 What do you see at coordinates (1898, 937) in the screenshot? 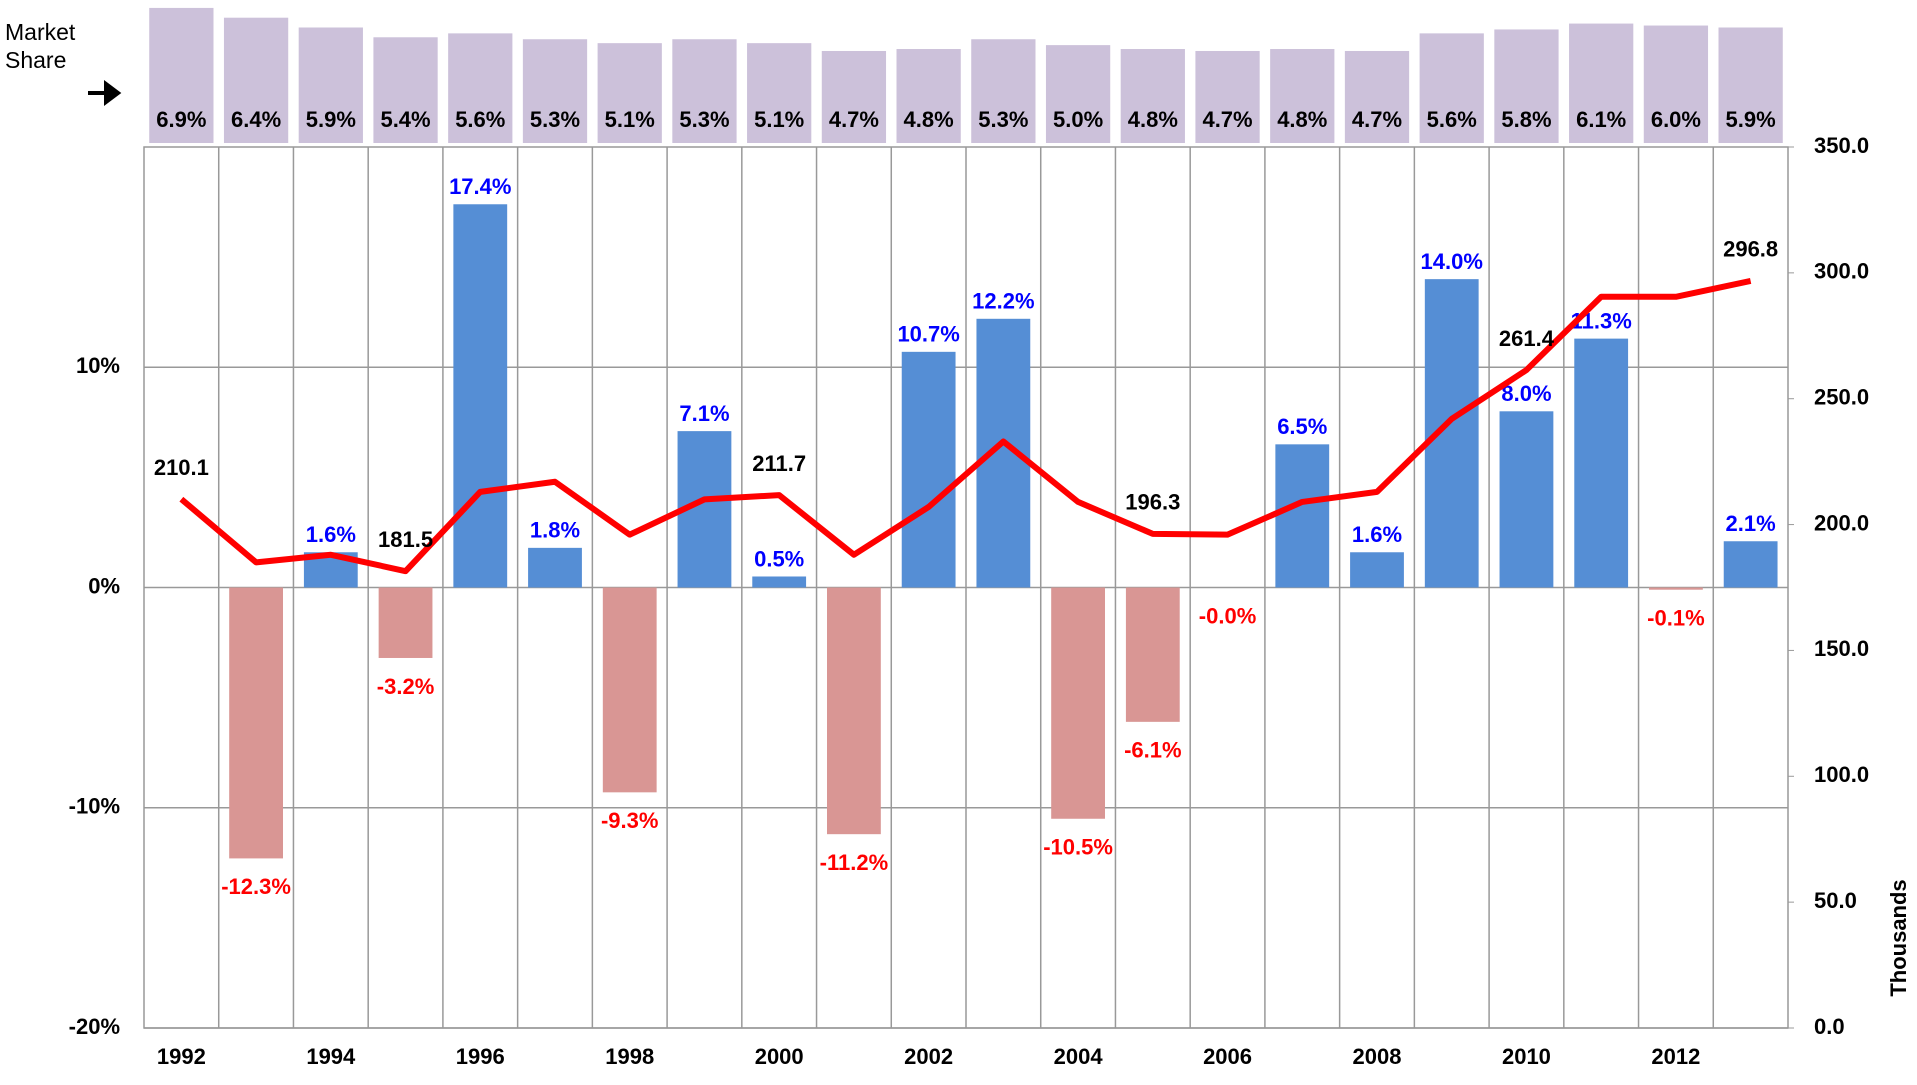
I see `y2-axis-title: Thousands` at bounding box center [1898, 937].